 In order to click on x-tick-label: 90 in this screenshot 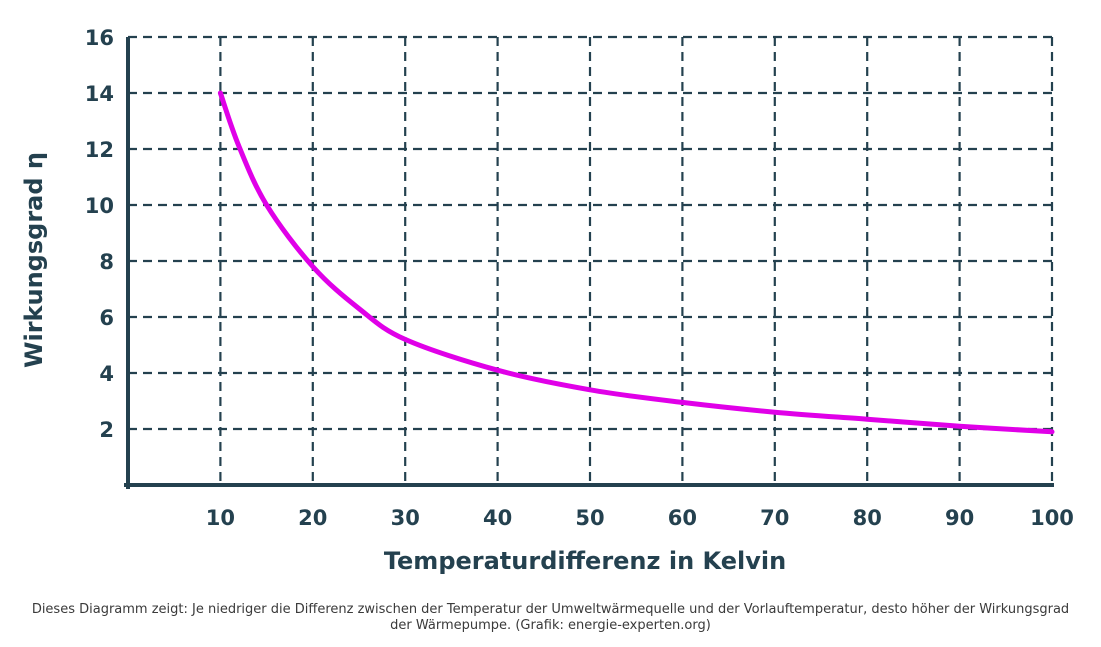, I will do `click(959, 518)`.